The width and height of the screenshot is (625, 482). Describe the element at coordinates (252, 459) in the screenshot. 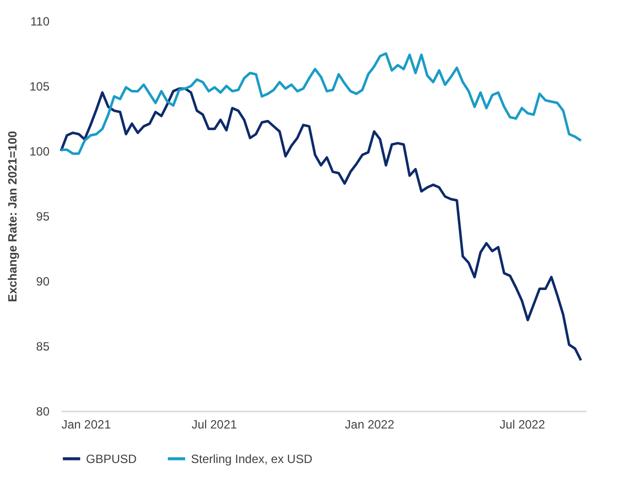

I see `legend-label: Sterling Index, ex USD` at that location.